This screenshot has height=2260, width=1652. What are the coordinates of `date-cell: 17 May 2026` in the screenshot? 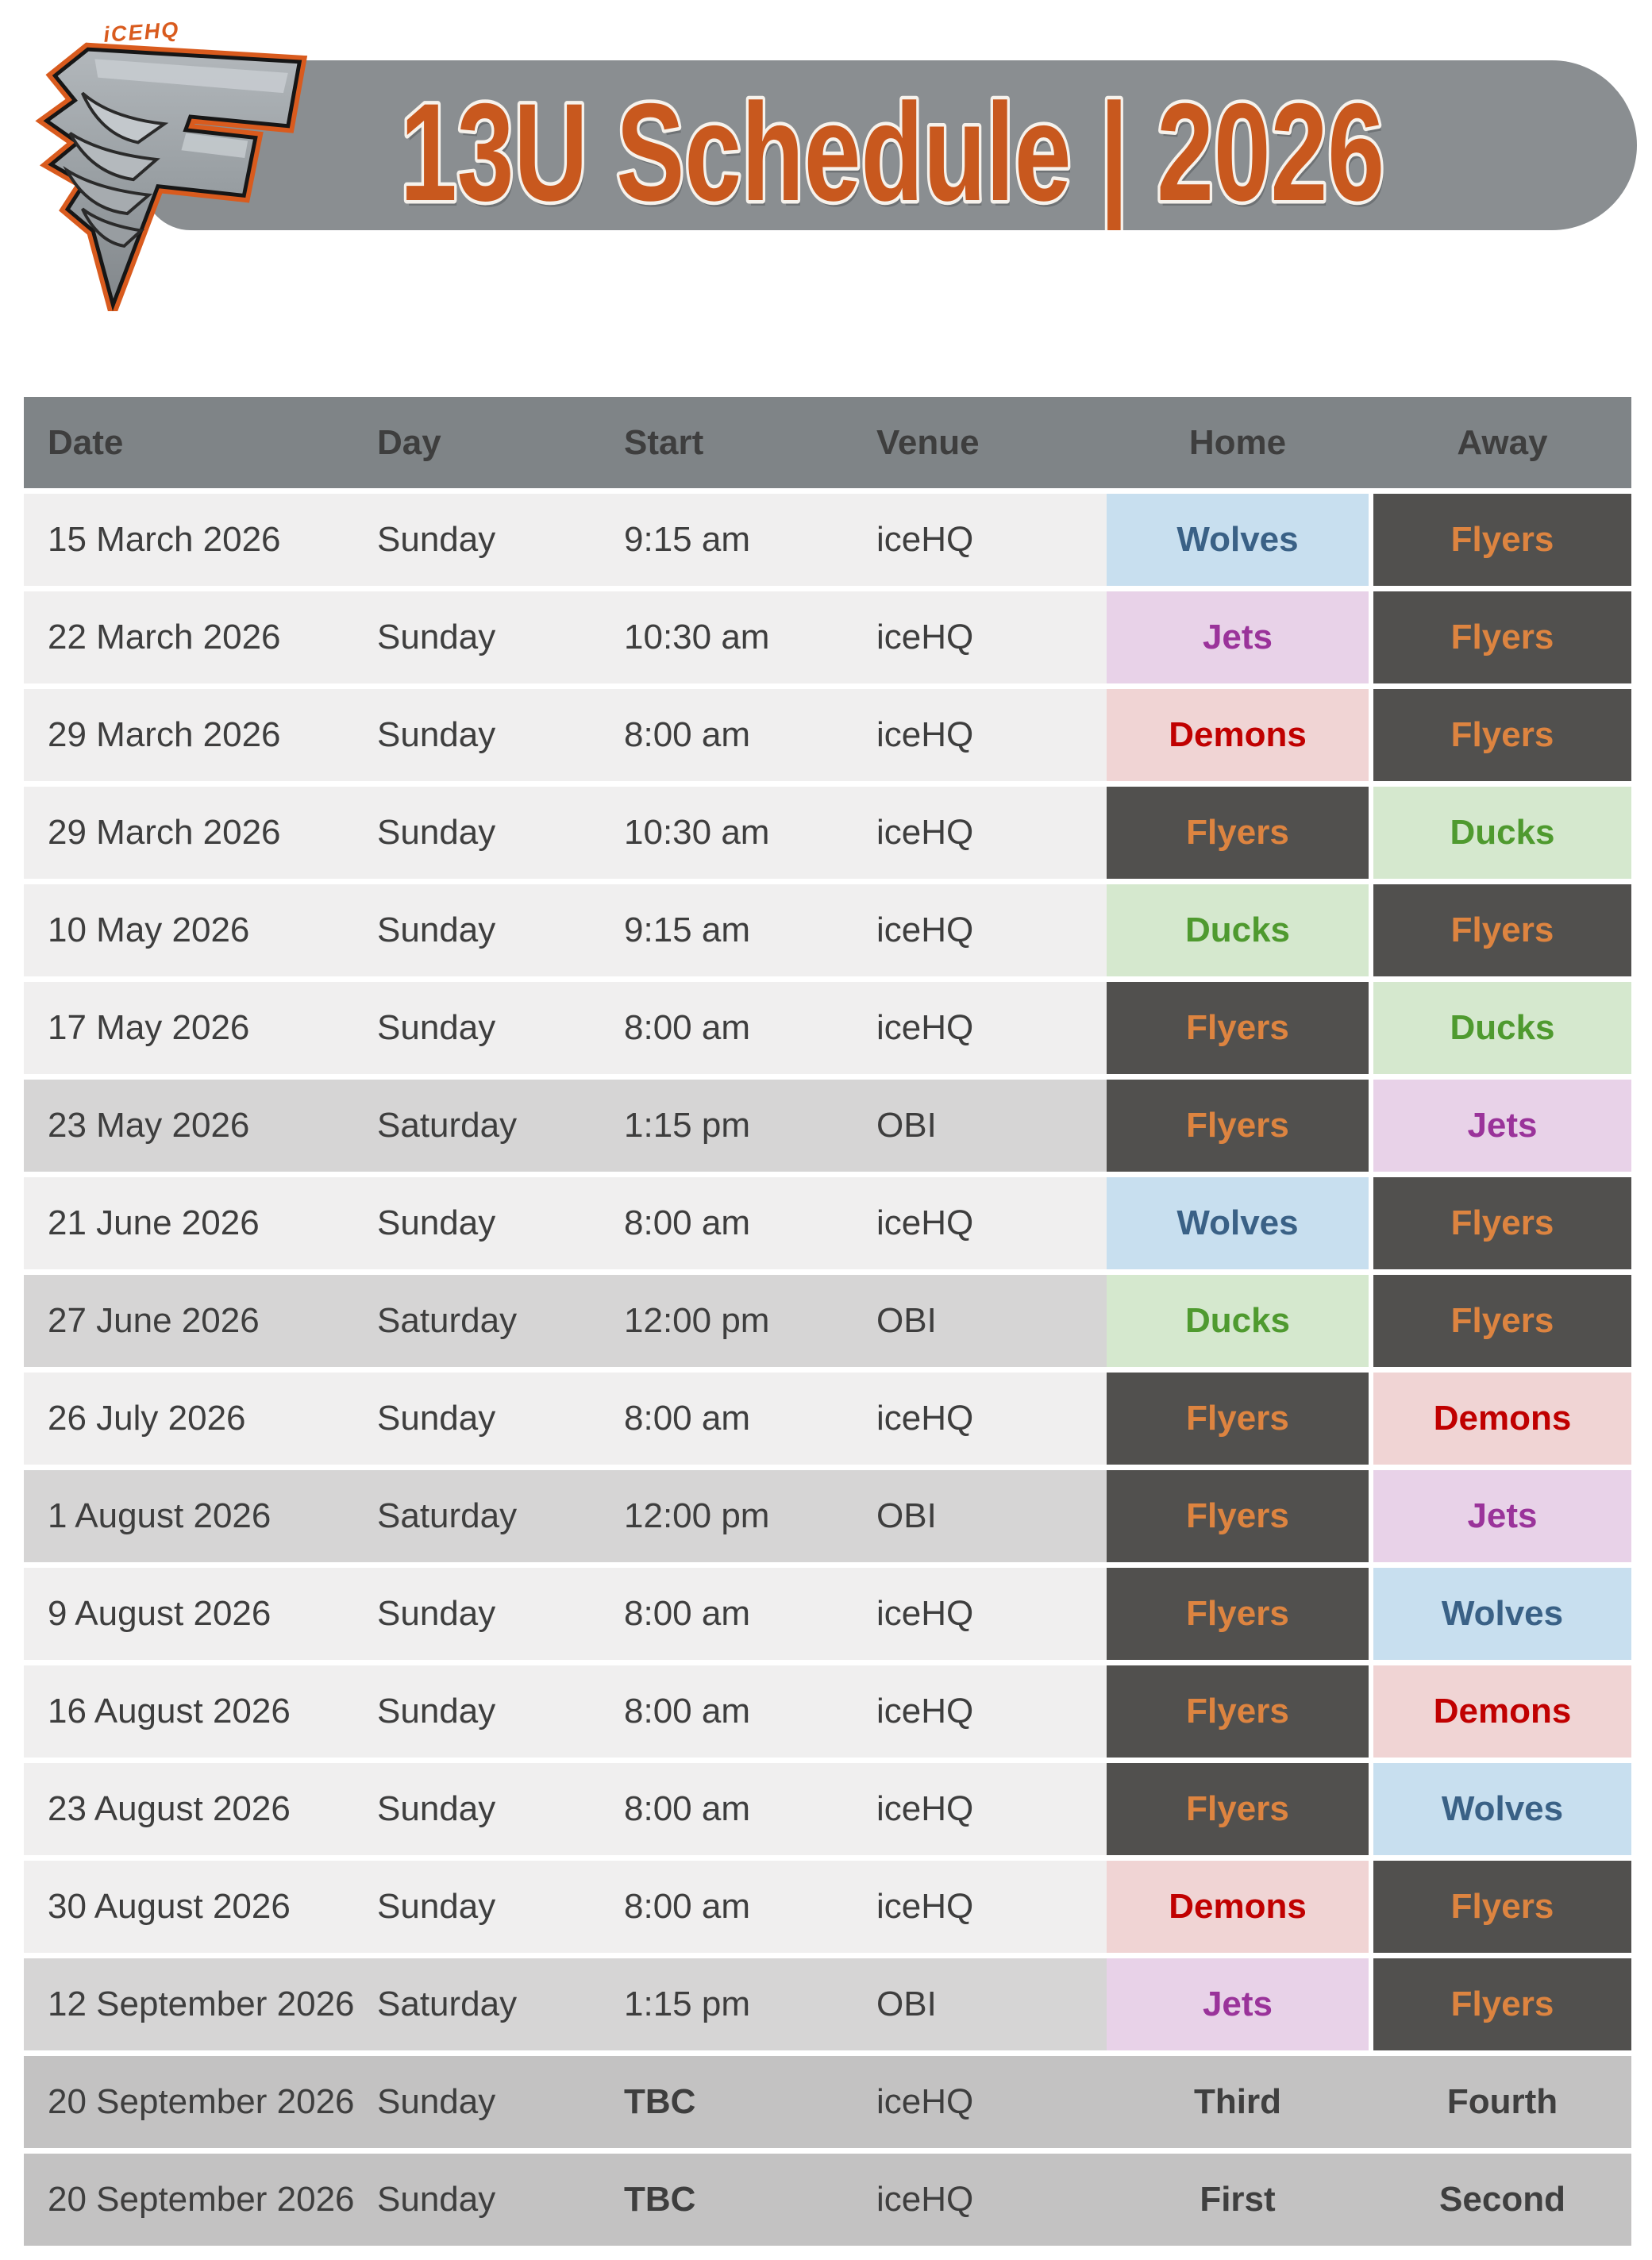 It's located at (149, 1027).